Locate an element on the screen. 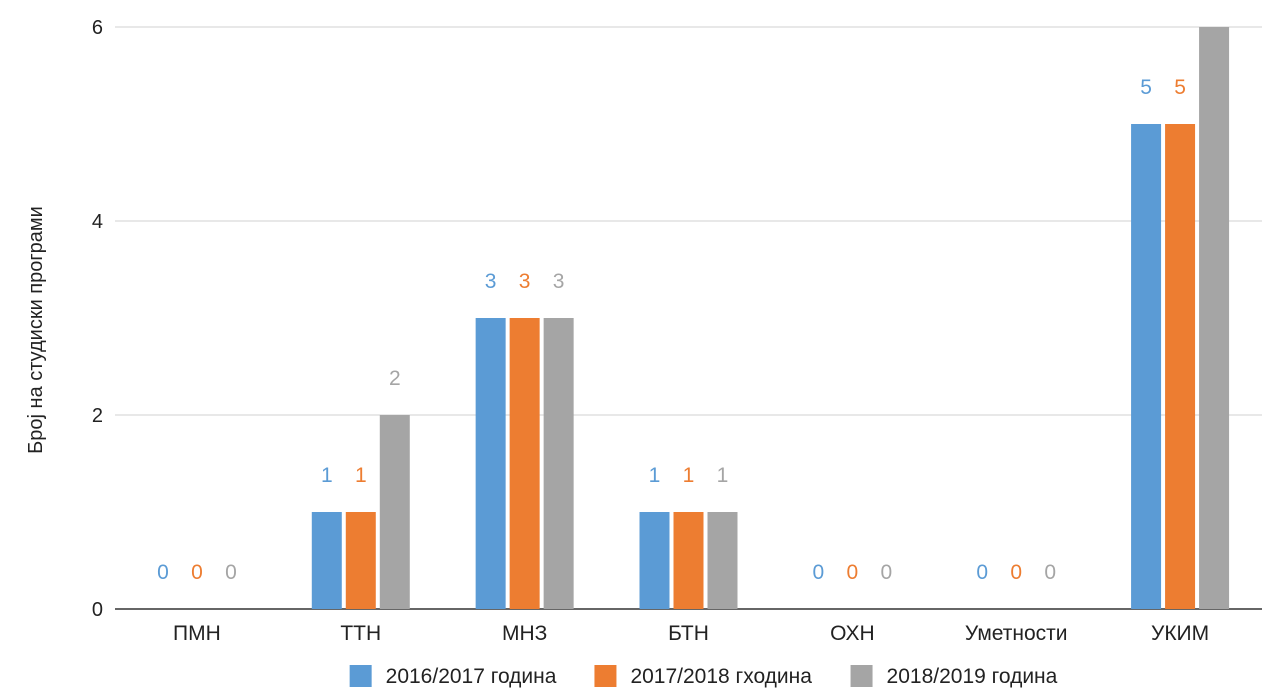  x-axis-categories: ПМН ТТН МНЗ БТН ОХН Уметности УКИМ is located at coordinates (691, 633).